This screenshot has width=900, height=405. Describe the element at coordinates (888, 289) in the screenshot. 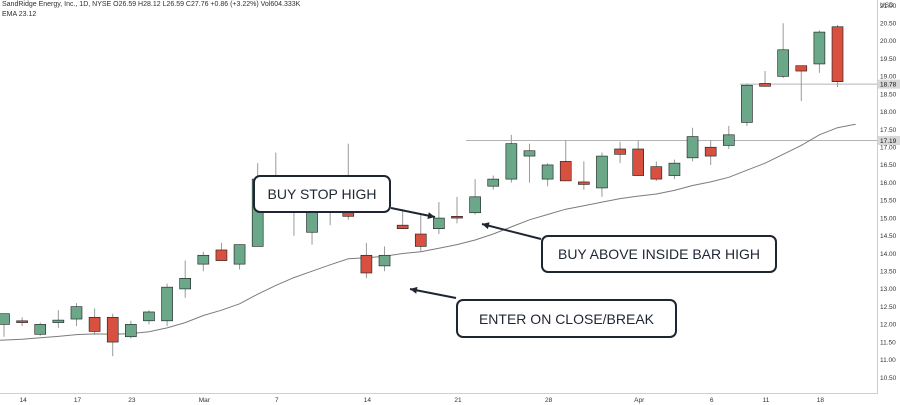

I see `y-tick-label: 13.00` at that location.